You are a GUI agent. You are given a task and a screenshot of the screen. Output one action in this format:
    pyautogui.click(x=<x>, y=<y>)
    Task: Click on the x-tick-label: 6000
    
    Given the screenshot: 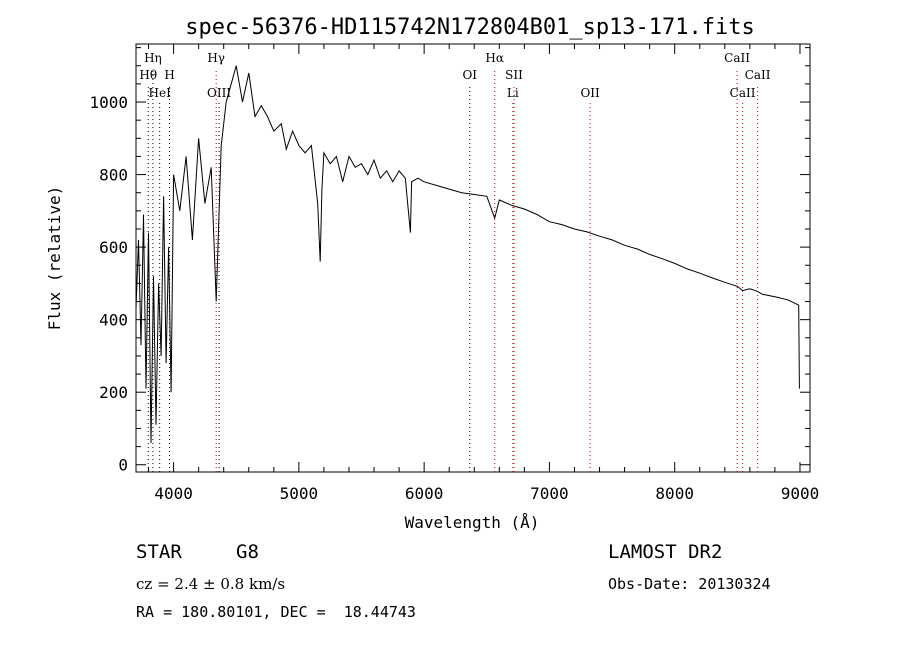 What is the action you would take?
    pyautogui.click(x=424, y=493)
    